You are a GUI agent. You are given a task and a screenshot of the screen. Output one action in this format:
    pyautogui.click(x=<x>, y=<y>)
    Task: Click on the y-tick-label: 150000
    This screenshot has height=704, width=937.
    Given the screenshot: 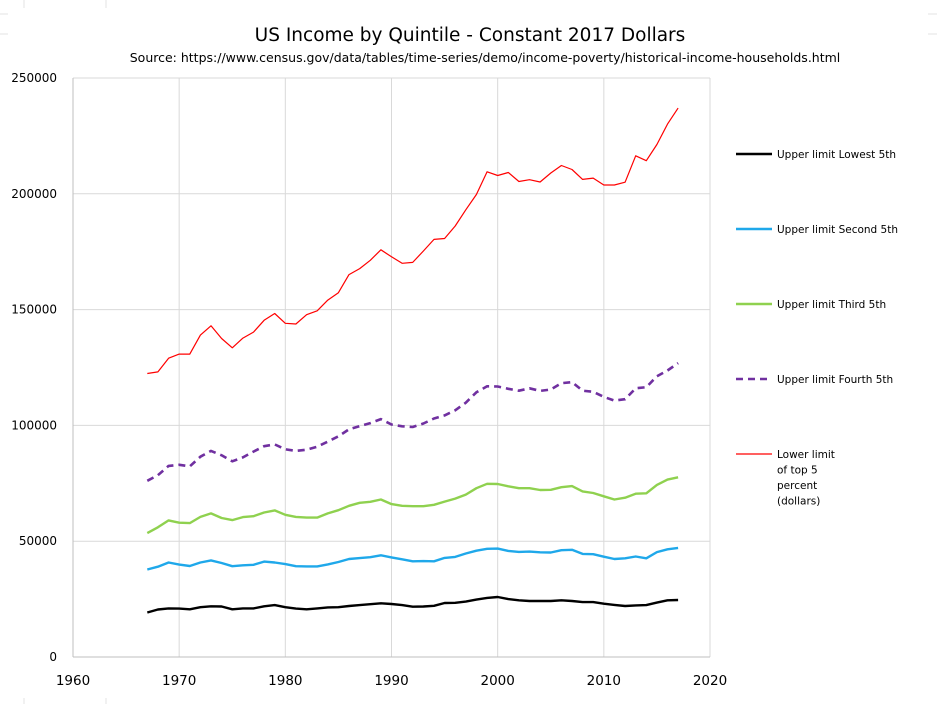 What is the action you would take?
    pyautogui.click(x=34, y=310)
    